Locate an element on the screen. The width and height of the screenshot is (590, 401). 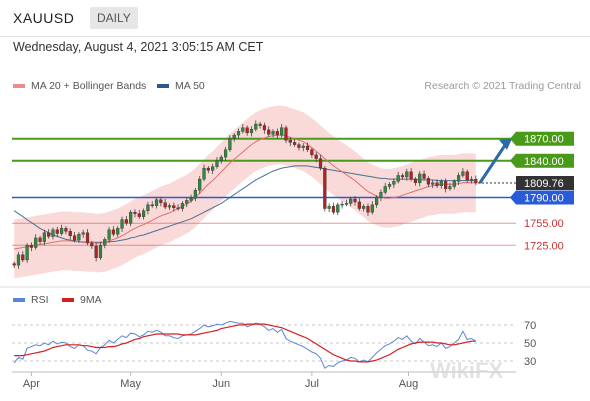
projection-arrow-head is located at coordinates (505, 144).